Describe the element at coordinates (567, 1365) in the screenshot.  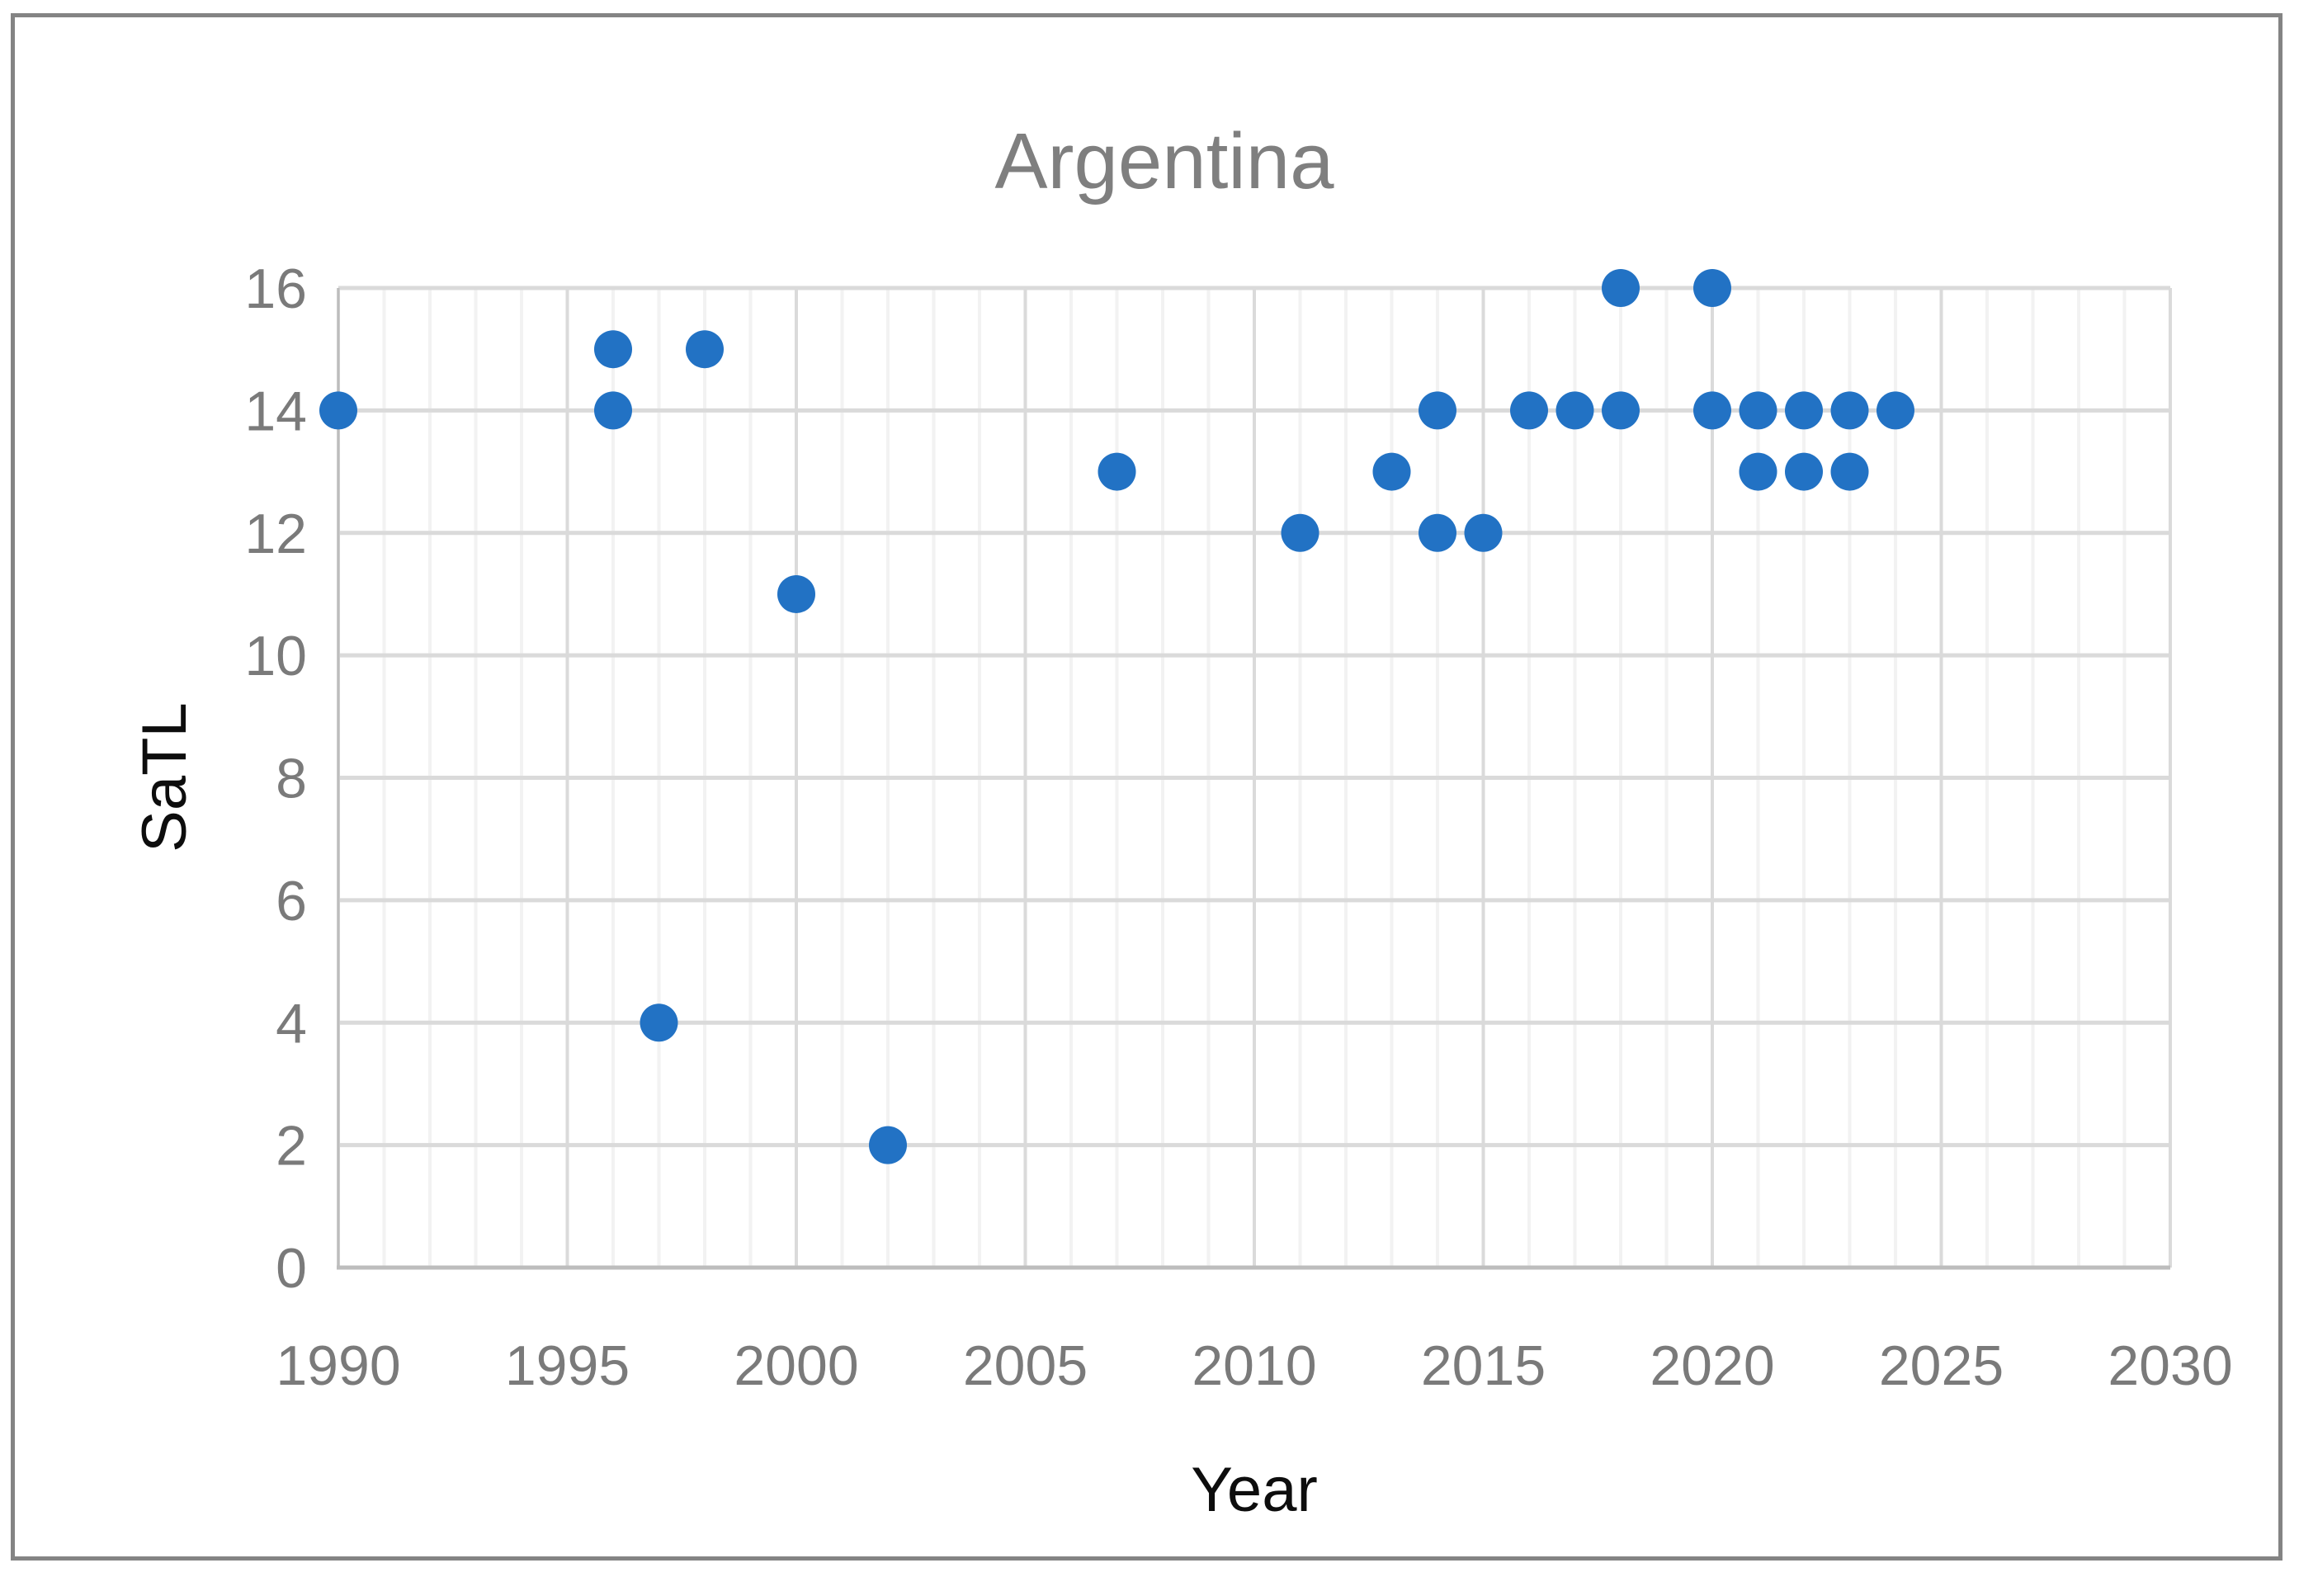
I see `x-tick-label: 1995` at that location.